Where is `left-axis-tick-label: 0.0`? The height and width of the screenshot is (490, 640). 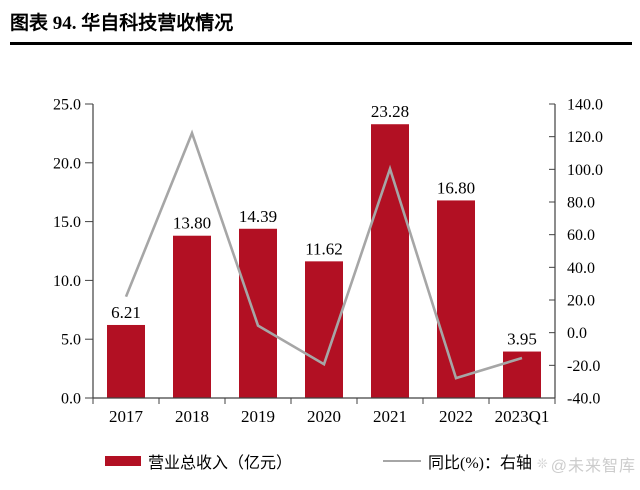
left-axis-tick-label: 0.0 is located at coordinates (71, 399).